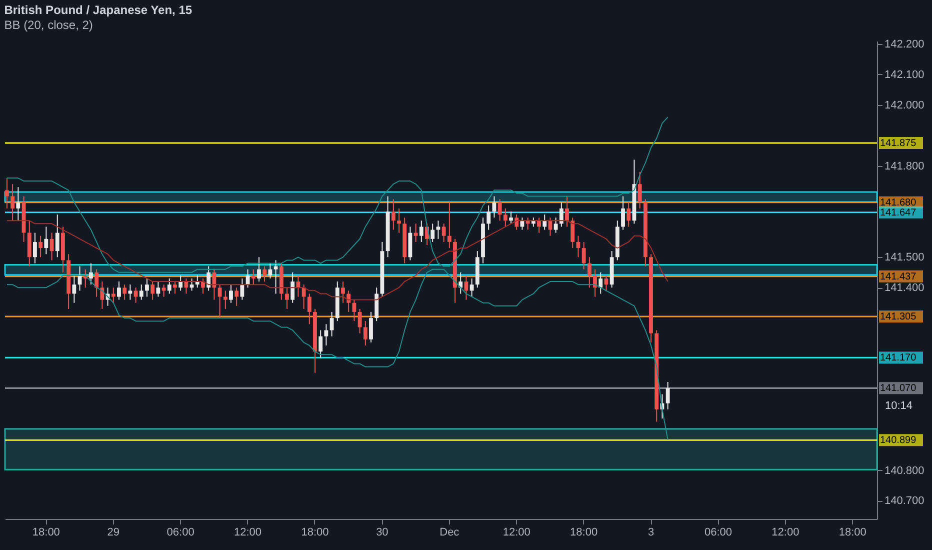  I want to click on ref-line-label: 141.437, so click(898, 276).